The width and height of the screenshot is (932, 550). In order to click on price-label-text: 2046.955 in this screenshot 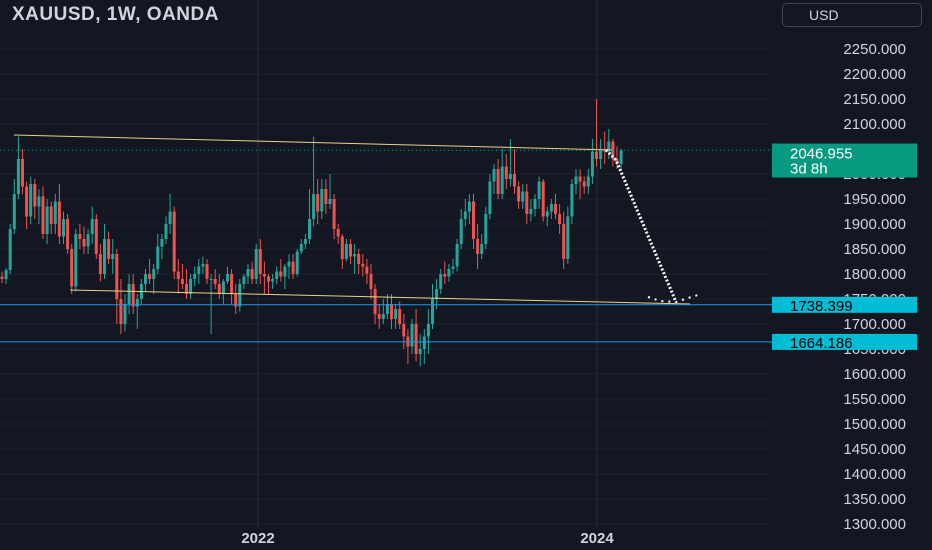, I will do `click(821, 154)`.